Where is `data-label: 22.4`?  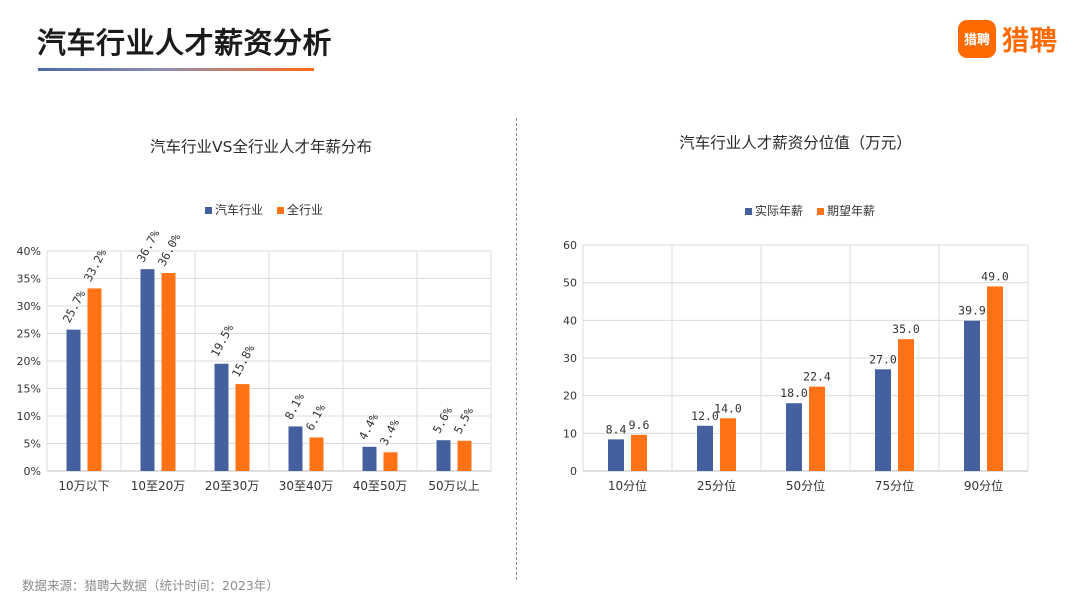 data-label: 22.4 is located at coordinates (817, 377).